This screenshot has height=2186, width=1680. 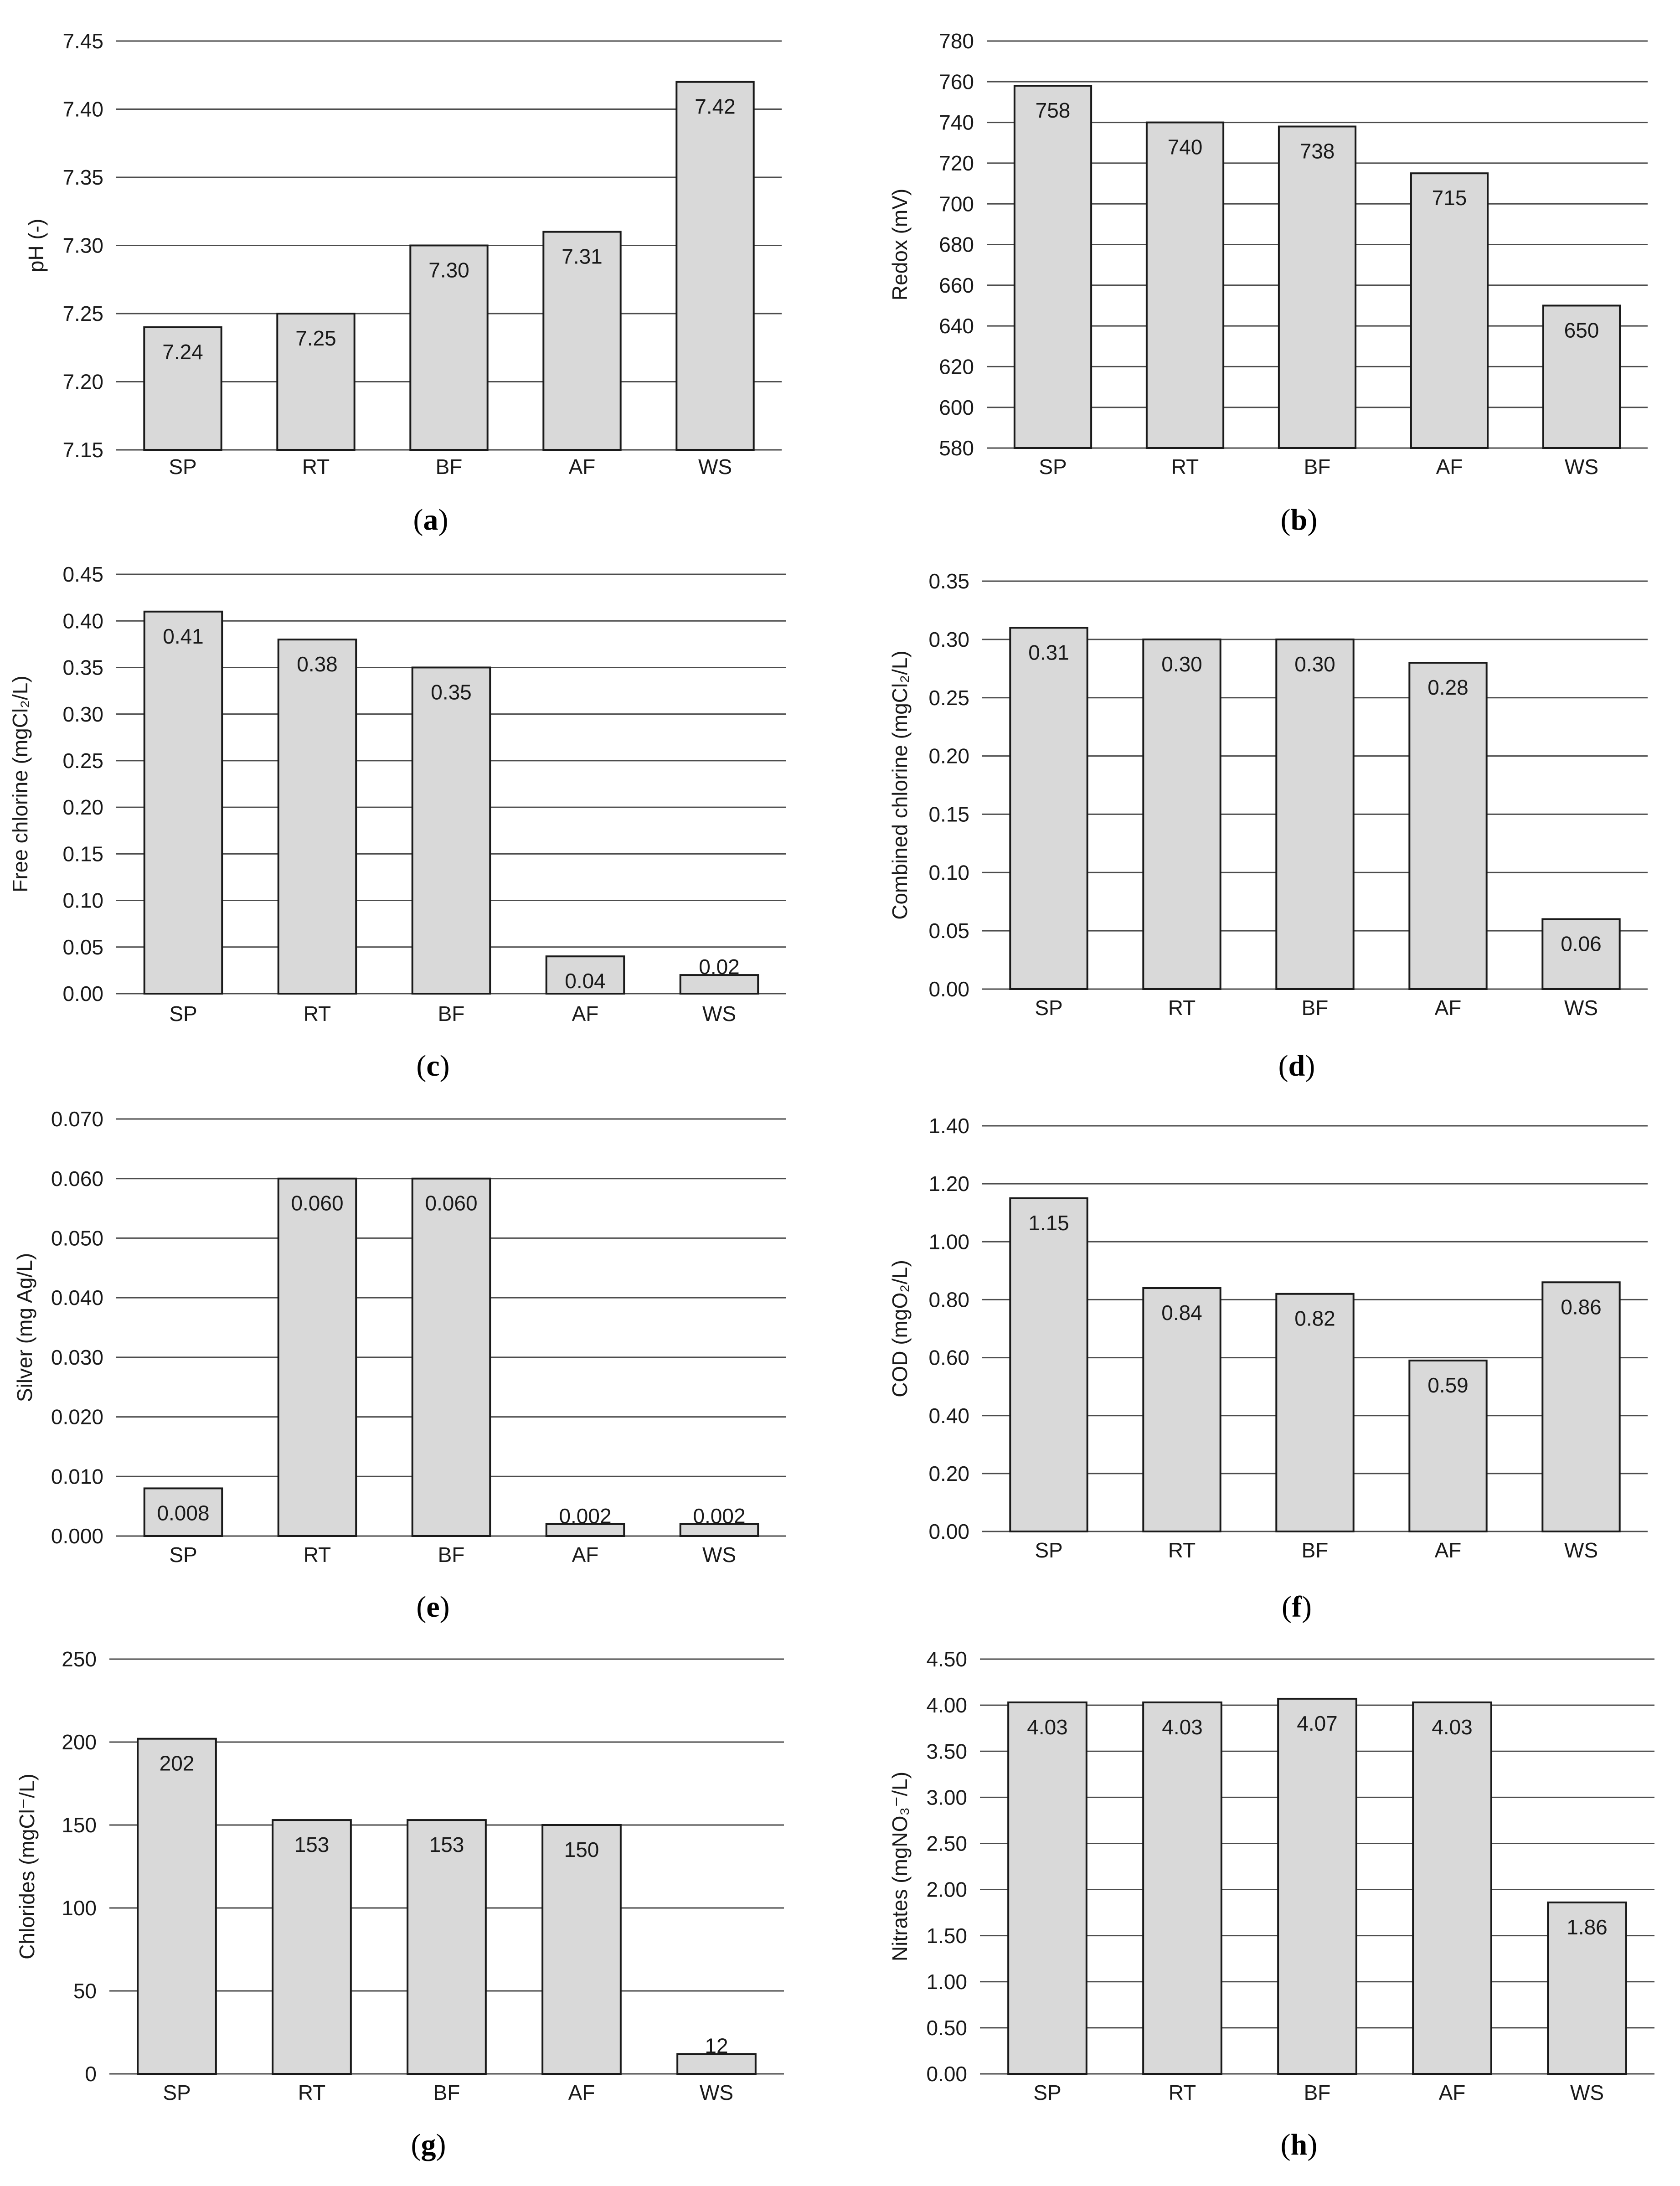 I want to click on panel-caption: (d), so click(x=1297, y=1066).